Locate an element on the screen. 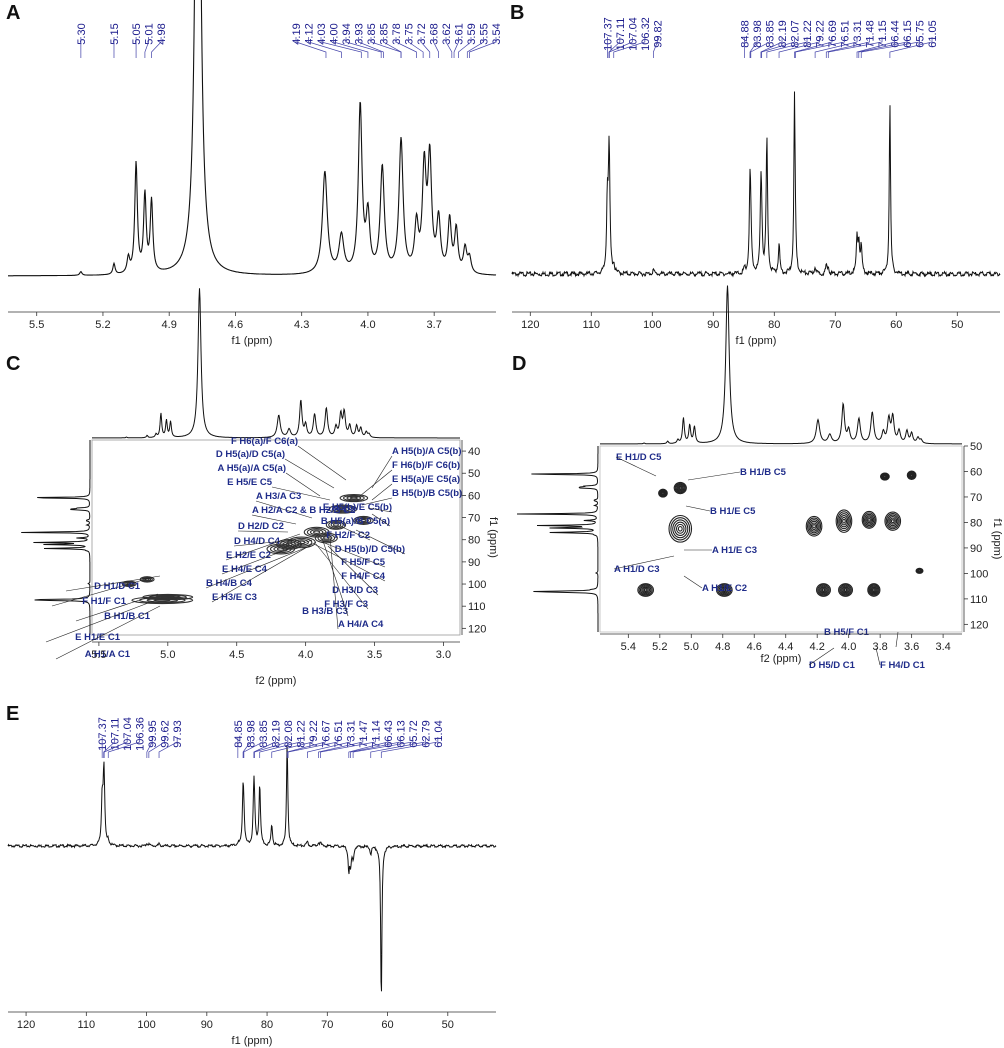  c-y-tick-label: 60 is located at coordinates (474, 496).